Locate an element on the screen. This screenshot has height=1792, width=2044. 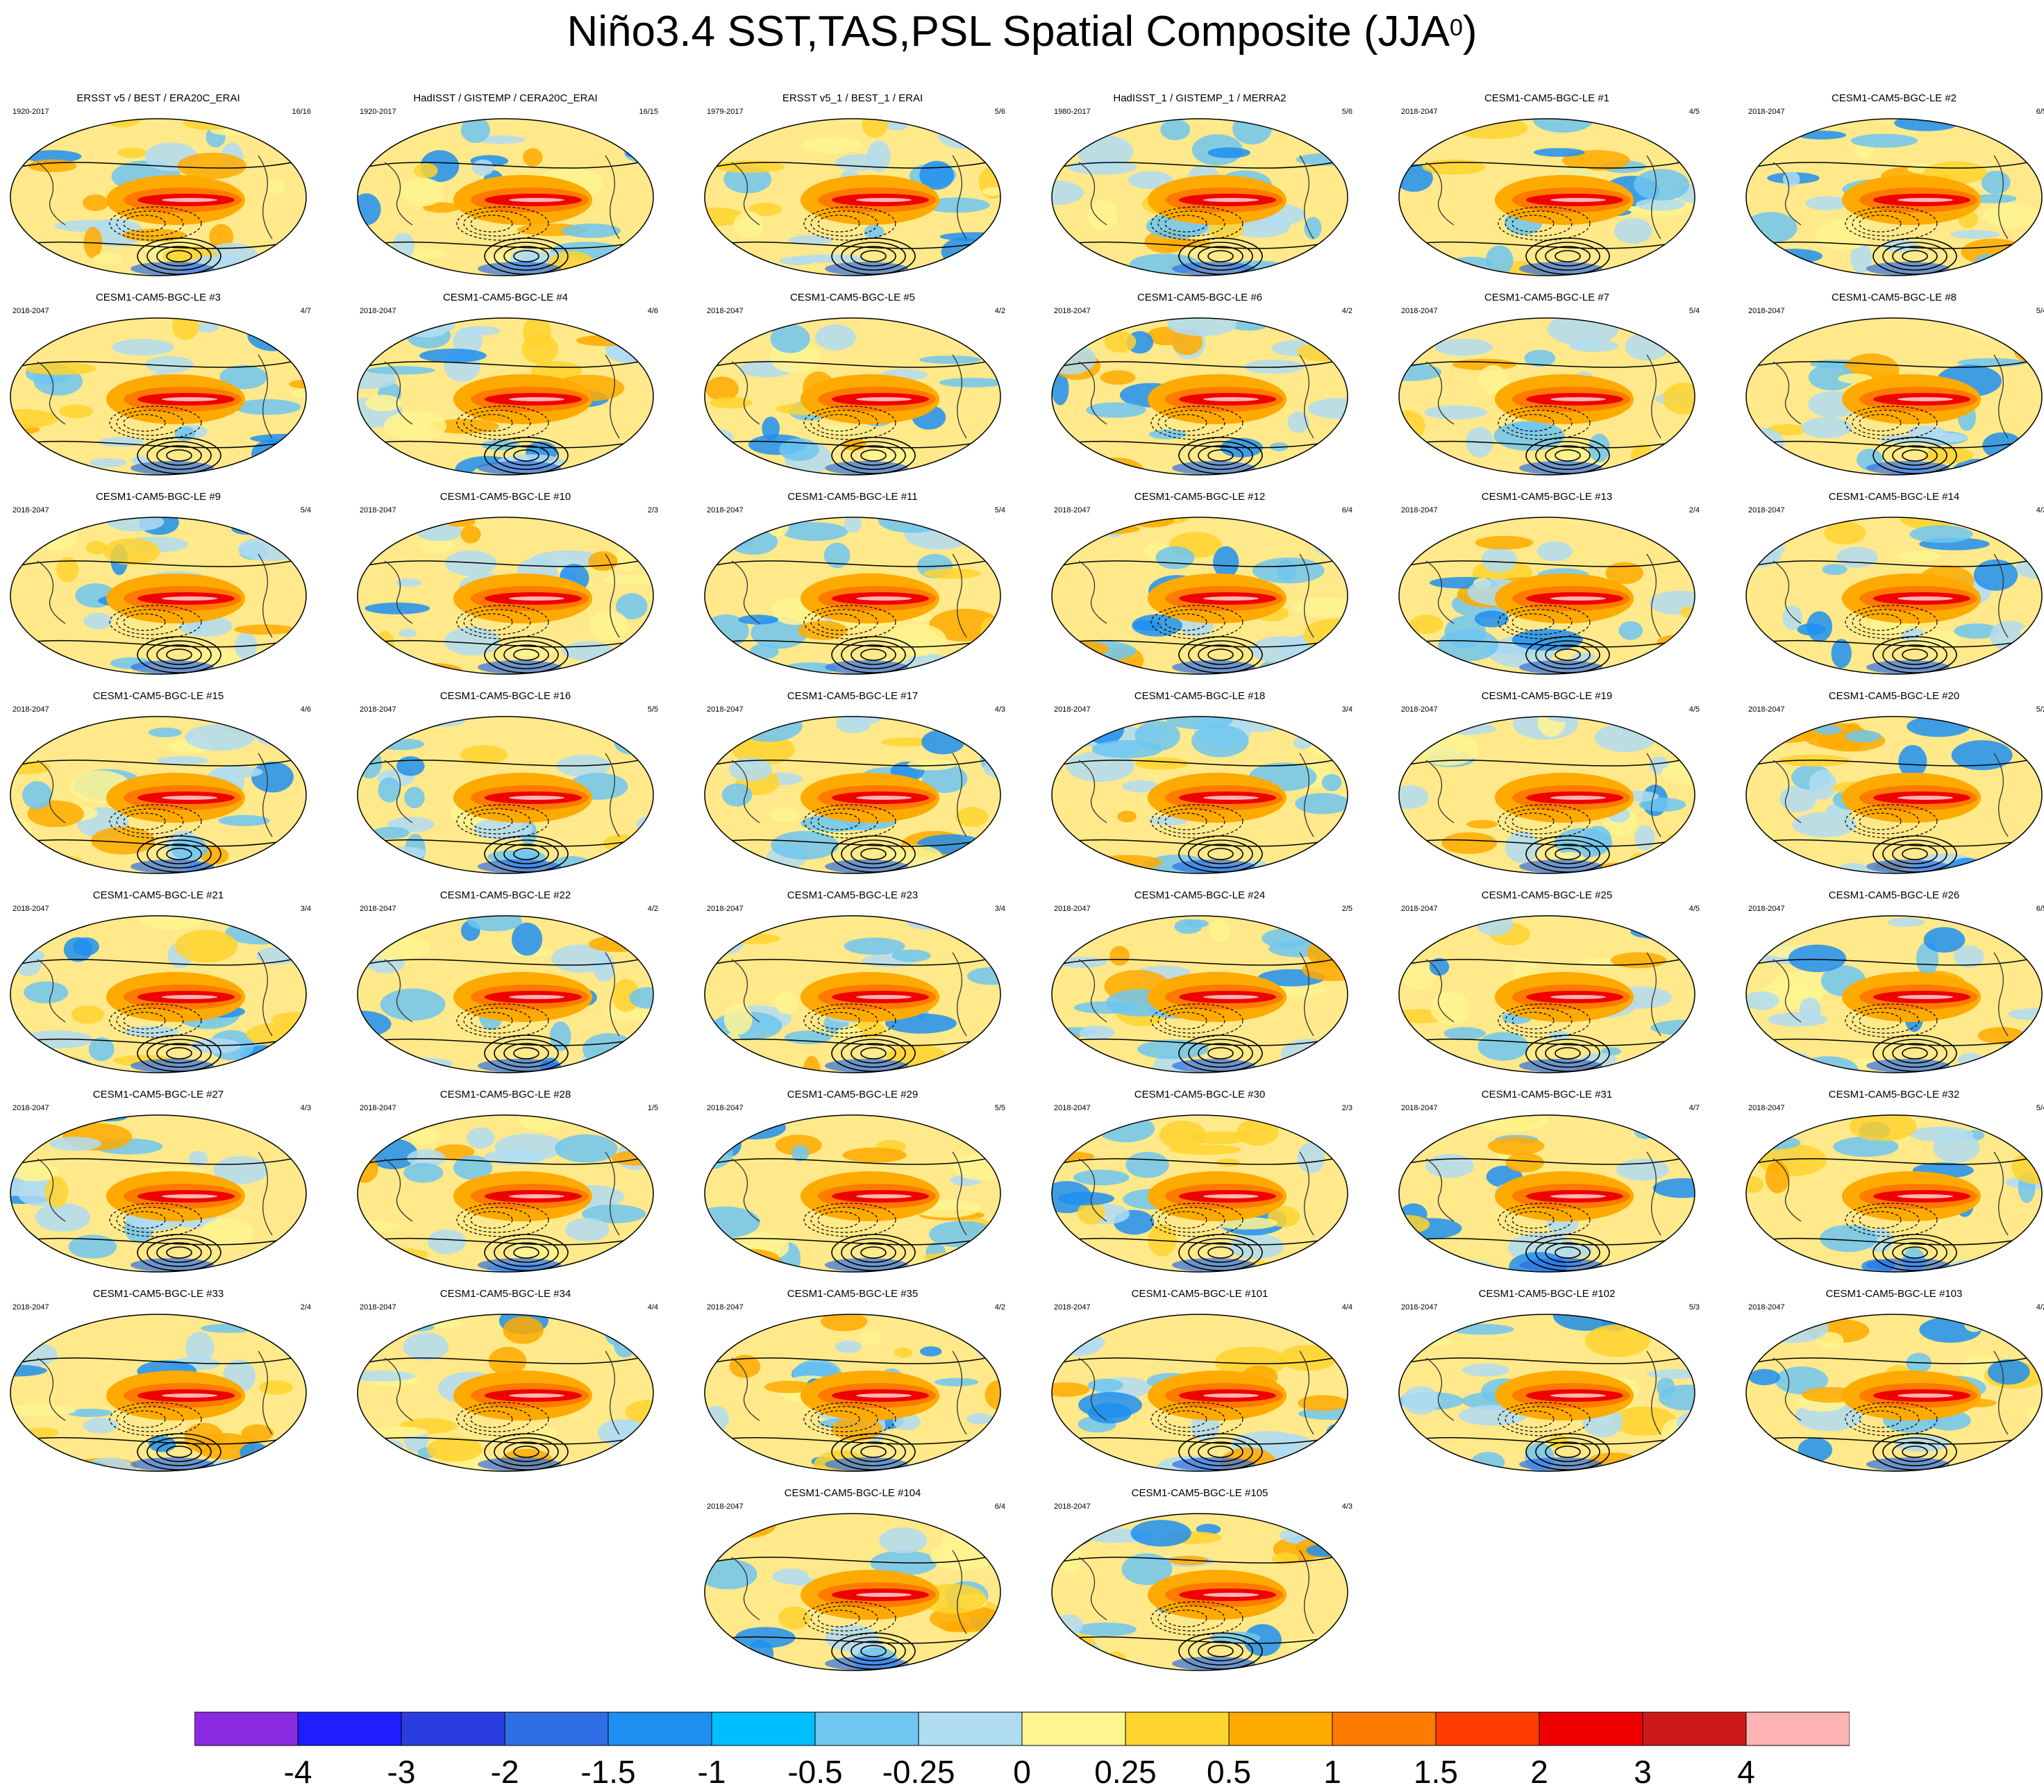
panel-title: CESM1-CAM5-BGC-LE #27 is located at coordinates (158, 1094).